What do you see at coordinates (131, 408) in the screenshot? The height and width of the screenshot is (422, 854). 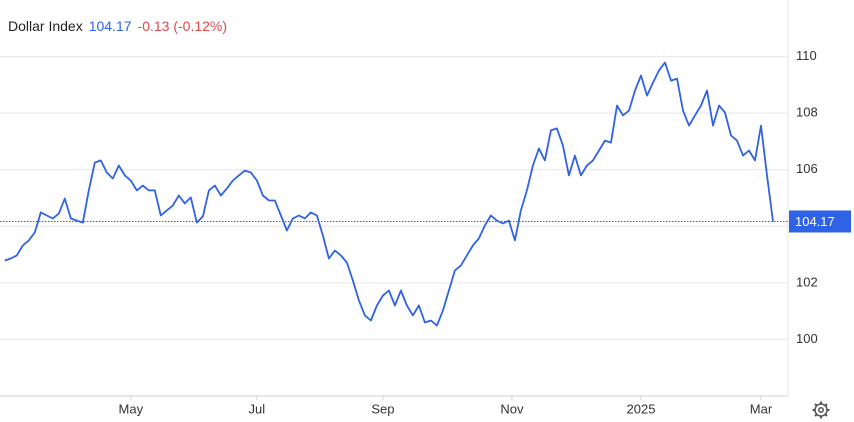 I see `x-tick-label: May` at bounding box center [131, 408].